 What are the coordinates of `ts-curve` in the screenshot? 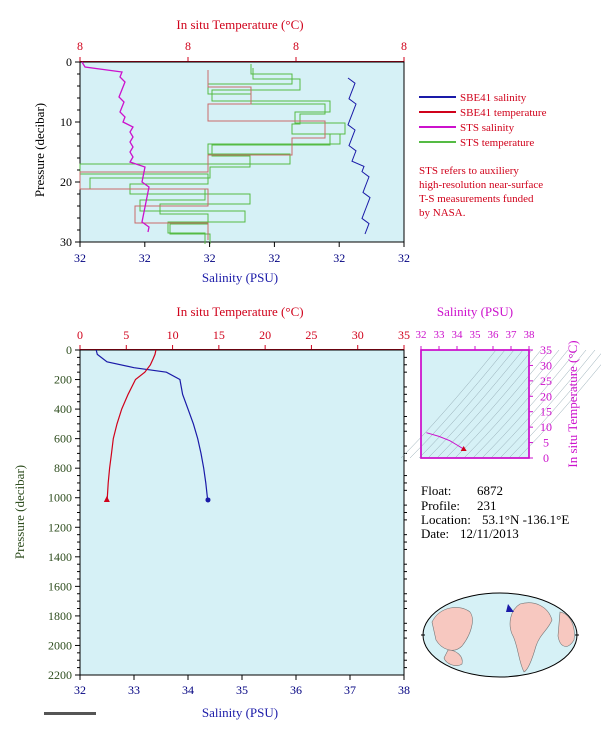 It's located at (445, 441).